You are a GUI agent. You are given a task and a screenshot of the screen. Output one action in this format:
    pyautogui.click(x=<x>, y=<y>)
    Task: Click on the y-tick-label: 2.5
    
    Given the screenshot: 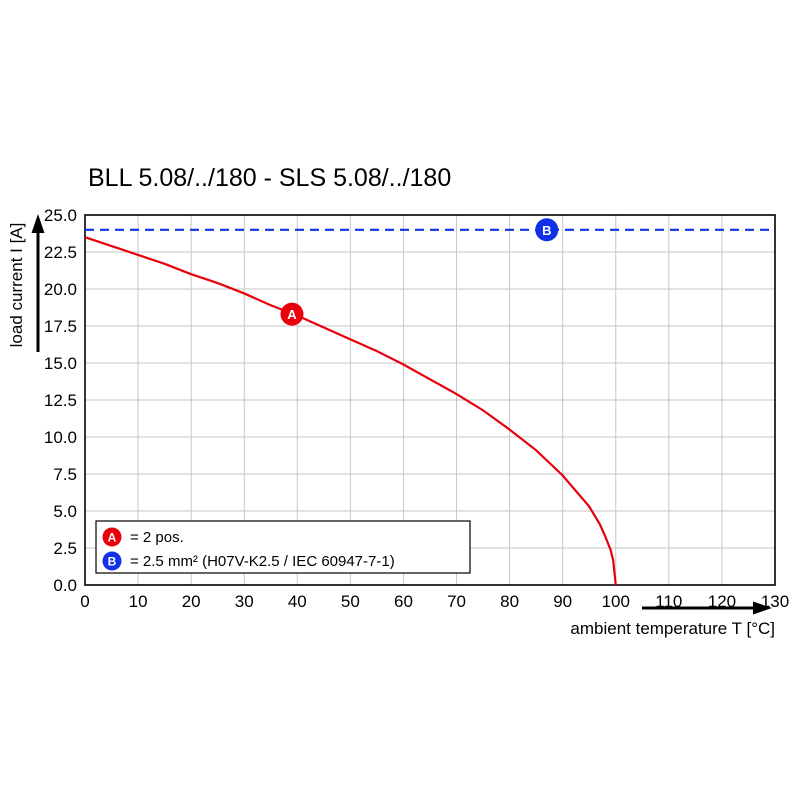 What is the action you would take?
    pyautogui.click(x=65, y=548)
    